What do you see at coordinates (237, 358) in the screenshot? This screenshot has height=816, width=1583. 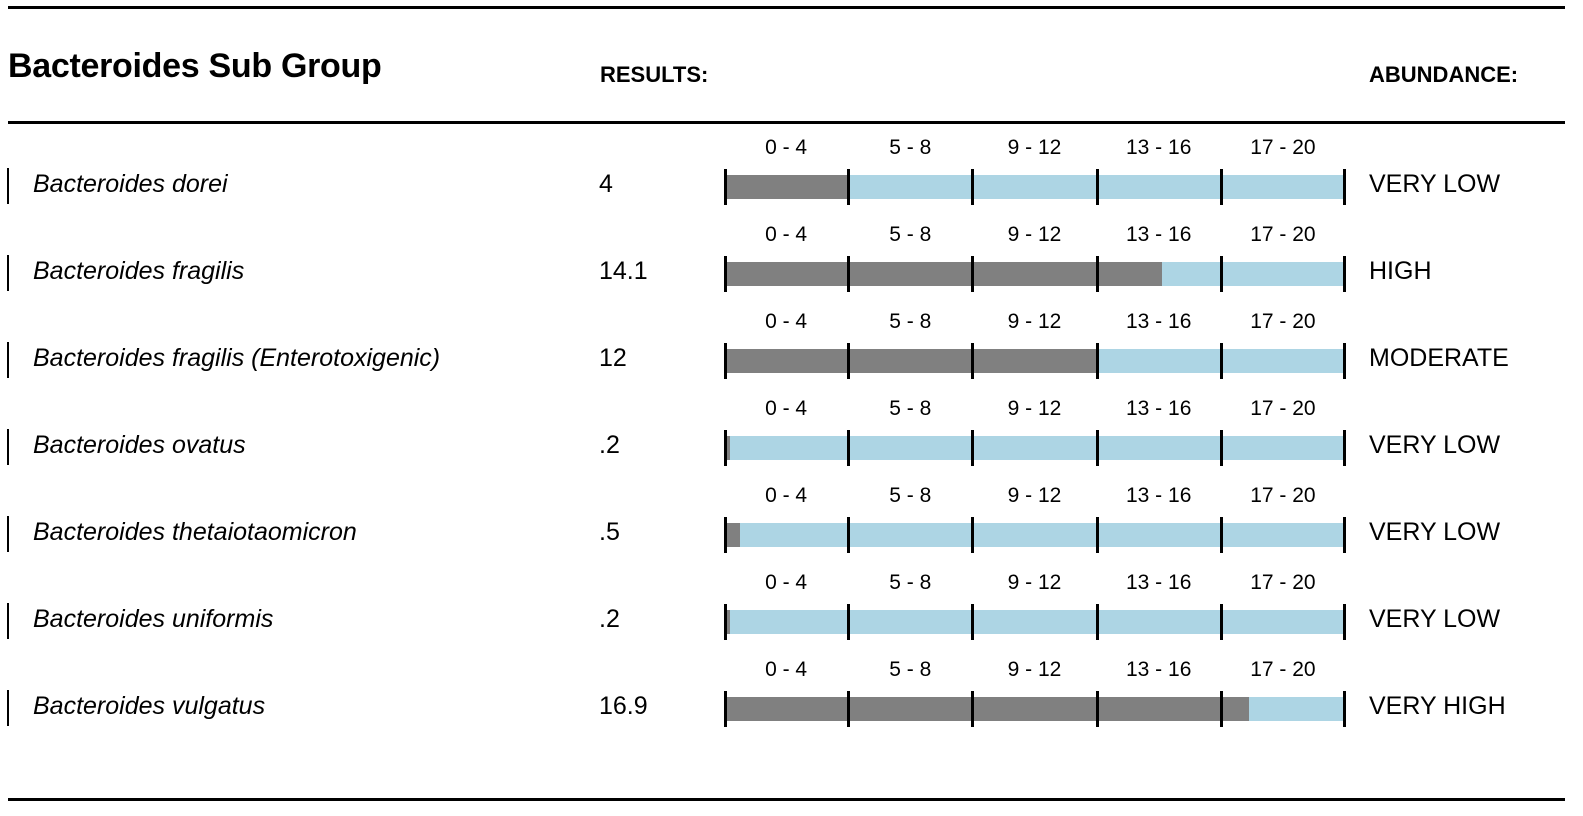 I see `organism-name: Bacteroides fragilis (Enterotoxigenic)` at bounding box center [237, 358].